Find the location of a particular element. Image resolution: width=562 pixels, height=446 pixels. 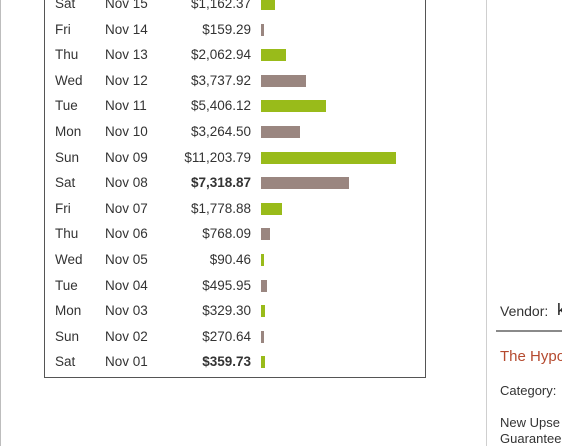

date-cell: Nov 11 is located at coordinates (126, 106).